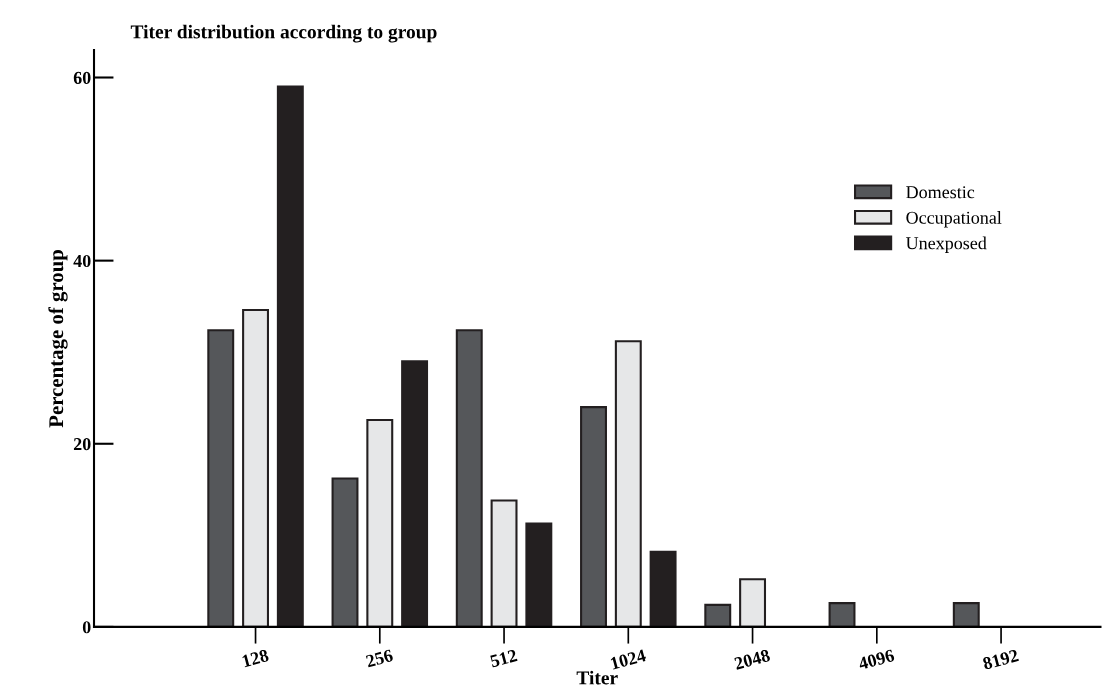 This screenshot has width=1106, height=695. I want to click on y-tick-label: 40, so click(82, 261).